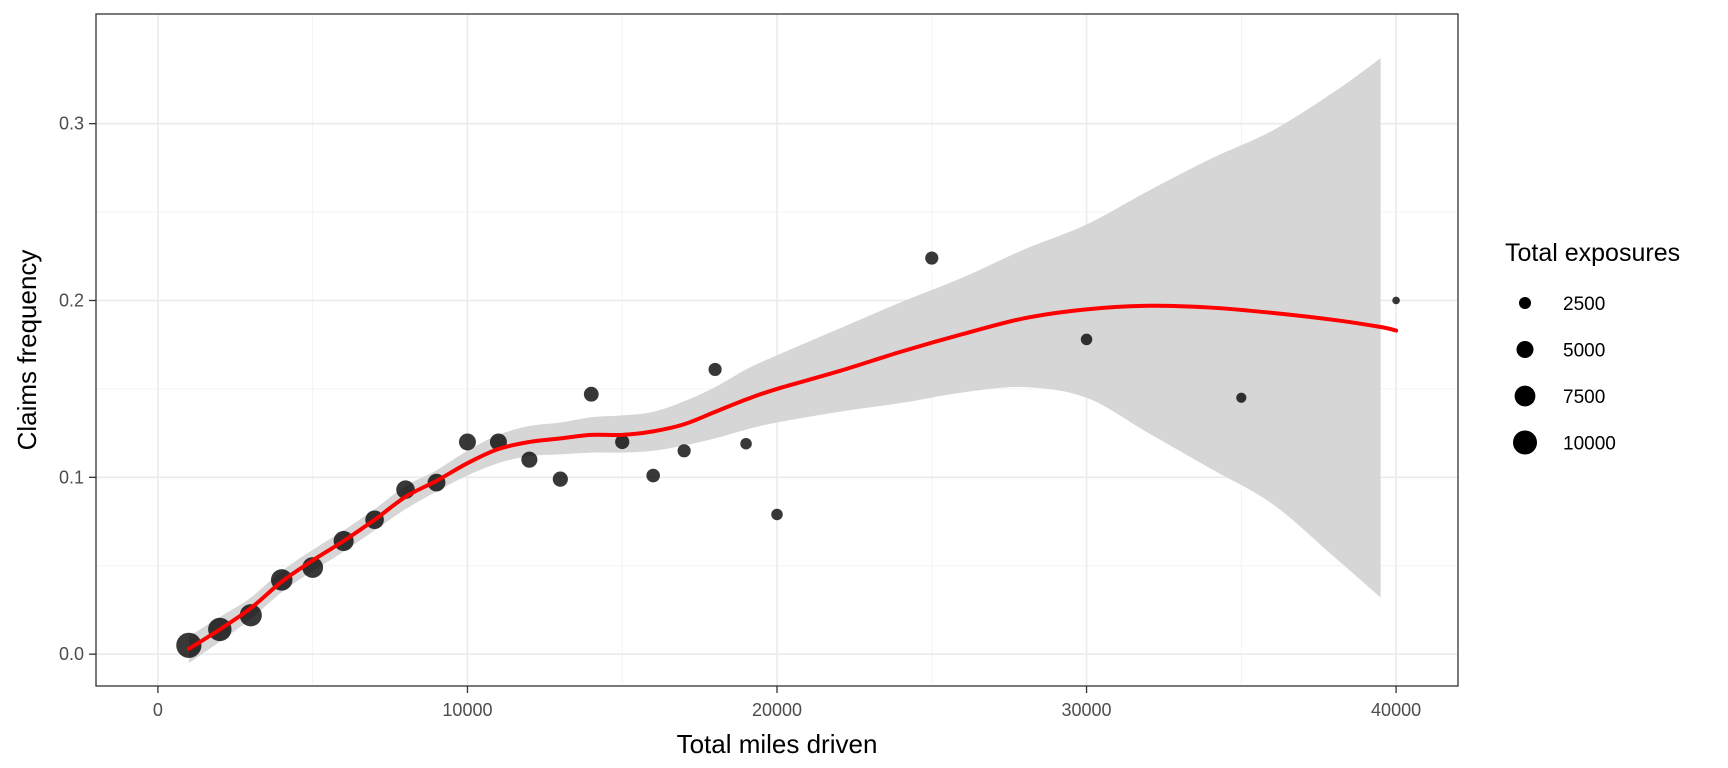 The width and height of the screenshot is (1728, 768). What do you see at coordinates (71, 124) in the screenshot?
I see `y-tick-label: 0.3` at bounding box center [71, 124].